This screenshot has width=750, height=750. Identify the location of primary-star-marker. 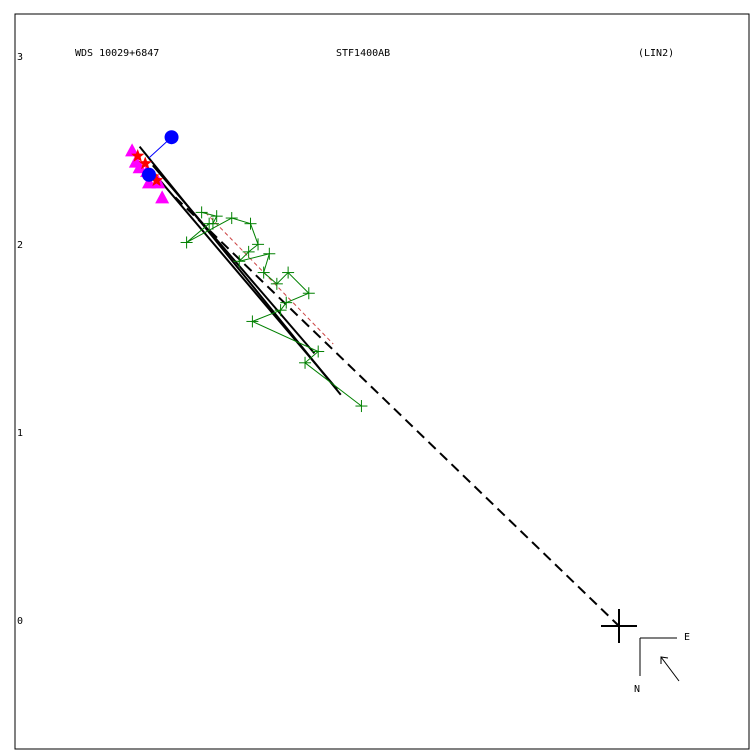
(619, 626).